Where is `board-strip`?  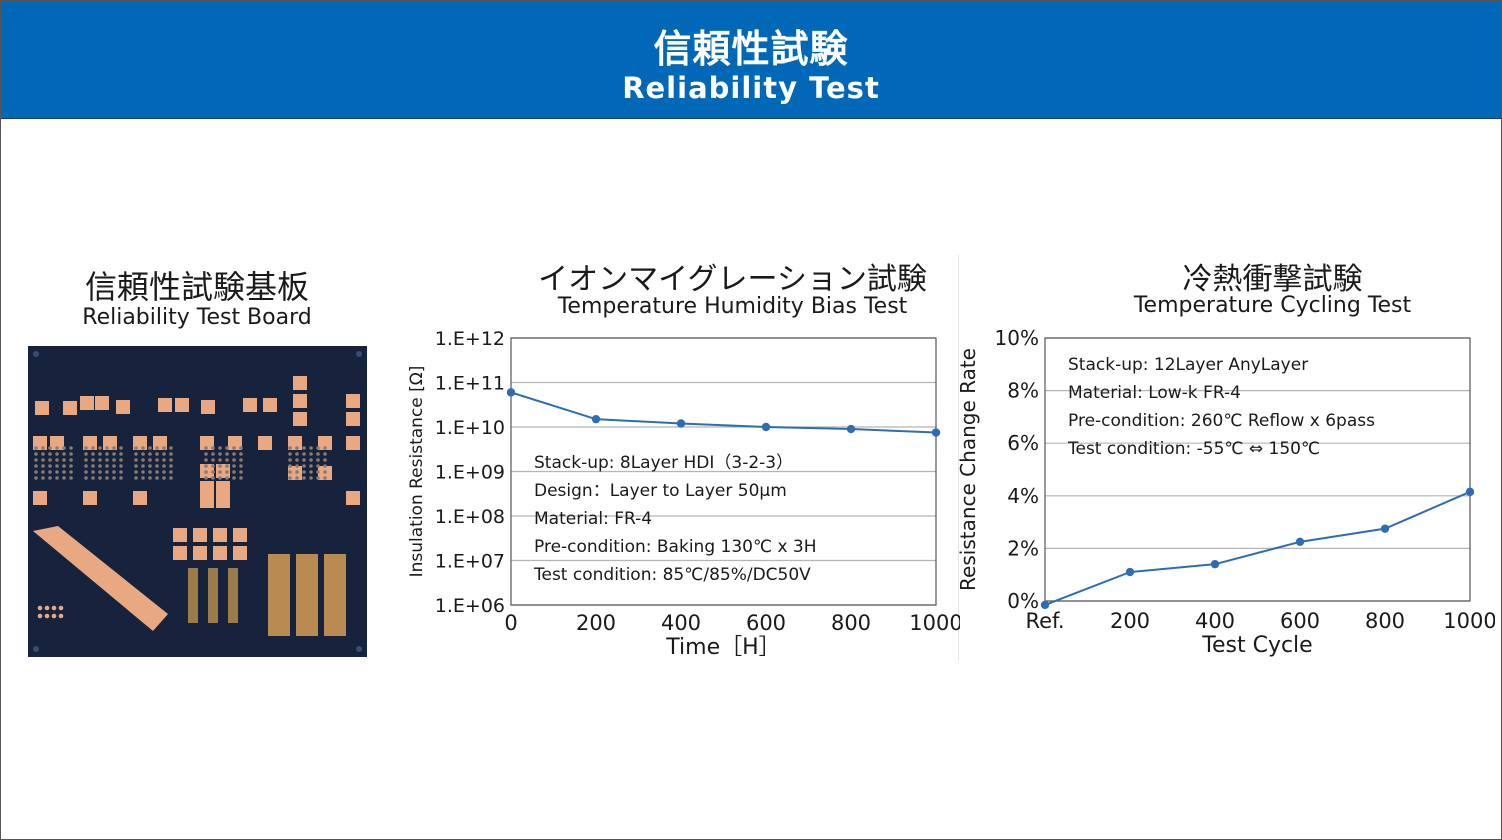 board-strip is located at coordinates (213, 595).